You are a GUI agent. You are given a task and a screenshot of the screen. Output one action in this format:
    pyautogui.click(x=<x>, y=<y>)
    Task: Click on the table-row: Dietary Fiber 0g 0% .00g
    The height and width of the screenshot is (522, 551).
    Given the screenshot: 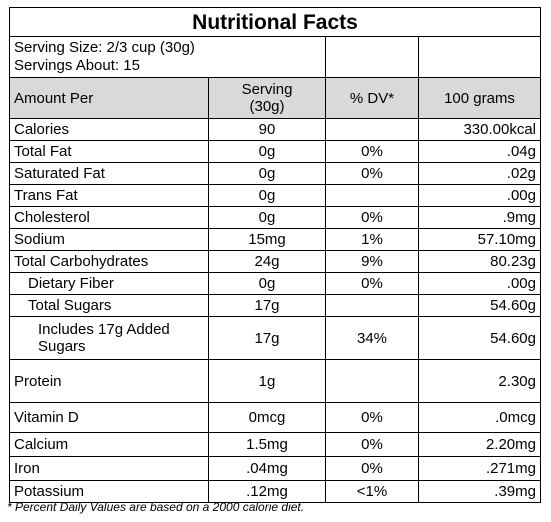 What is the action you would take?
    pyautogui.click(x=275, y=283)
    